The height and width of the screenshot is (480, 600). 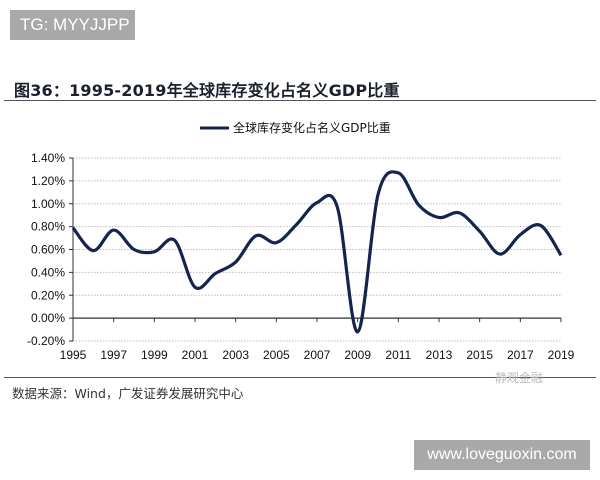 What do you see at coordinates (312, 127) in the screenshot?
I see `legend-label: 全球库存变化占名义GDP比重` at bounding box center [312, 127].